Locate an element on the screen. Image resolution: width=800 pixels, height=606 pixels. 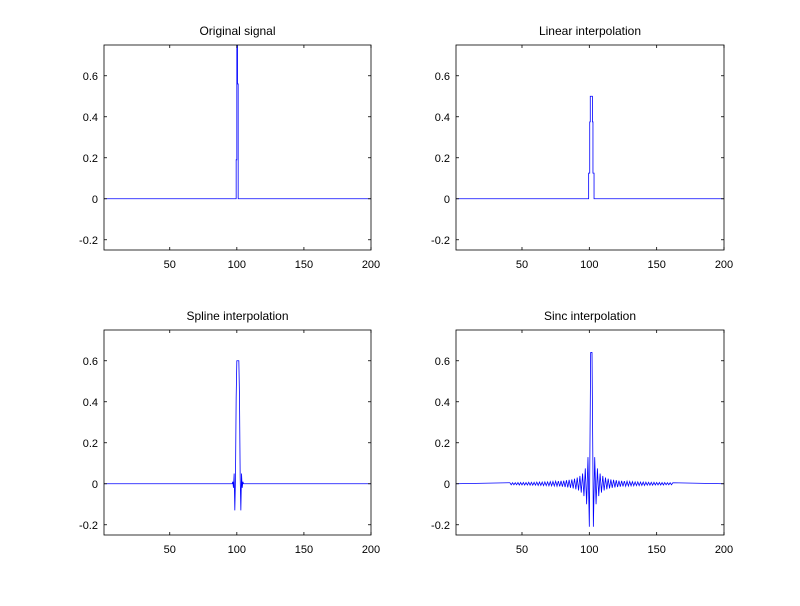
series-line-linear is located at coordinates (590, 147).